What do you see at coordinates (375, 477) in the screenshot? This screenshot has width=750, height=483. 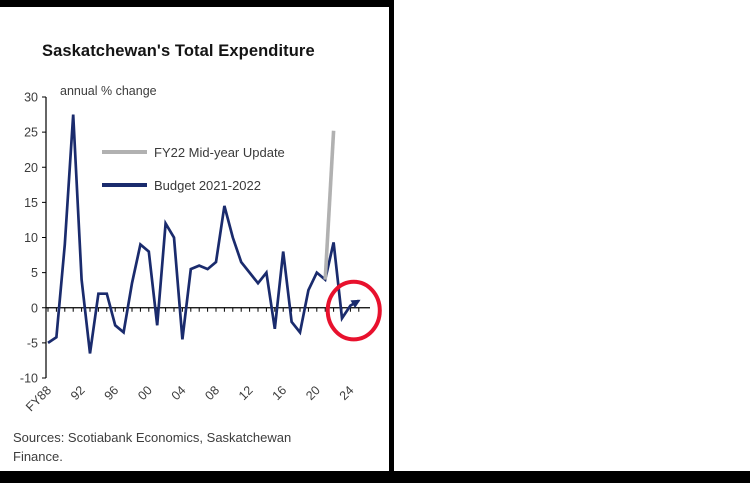 I see `frame-bottom-border` at bounding box center [375, 477].